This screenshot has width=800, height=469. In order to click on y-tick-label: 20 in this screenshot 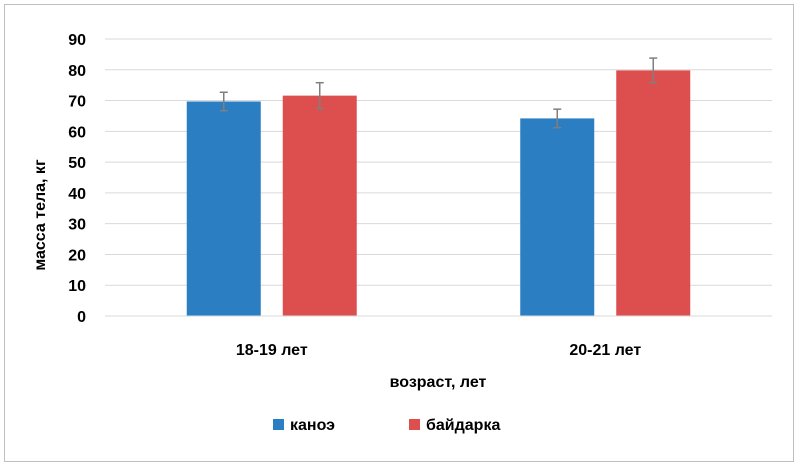, I will do `click(77, 255)`.